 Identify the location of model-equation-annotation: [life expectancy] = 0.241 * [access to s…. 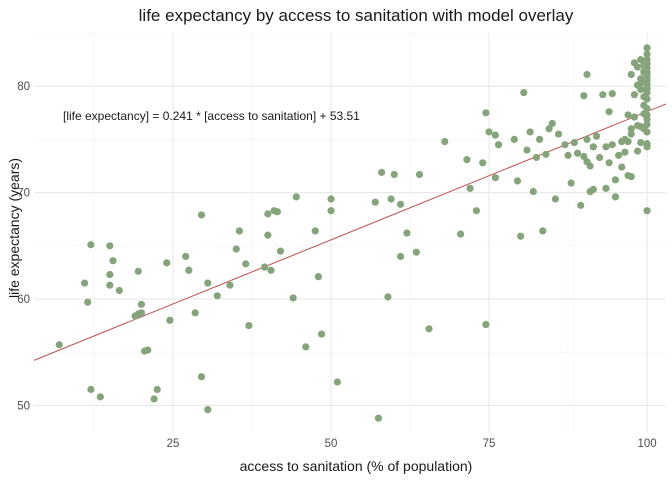
(211, 116).